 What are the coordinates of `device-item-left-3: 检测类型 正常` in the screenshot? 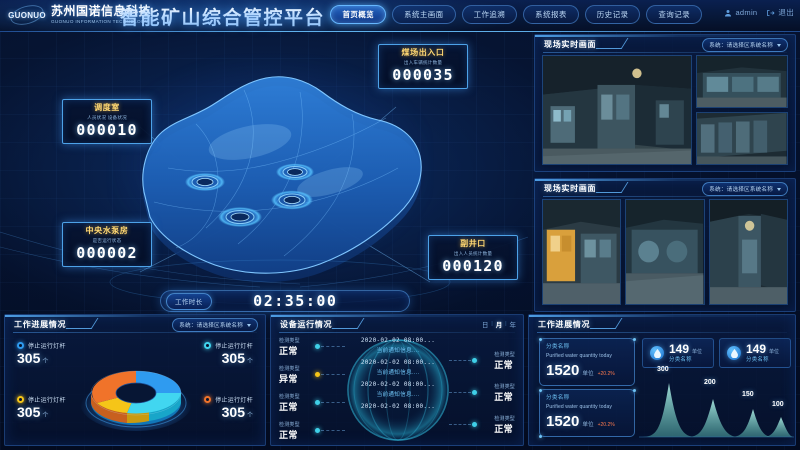 It's located at (289, 403).